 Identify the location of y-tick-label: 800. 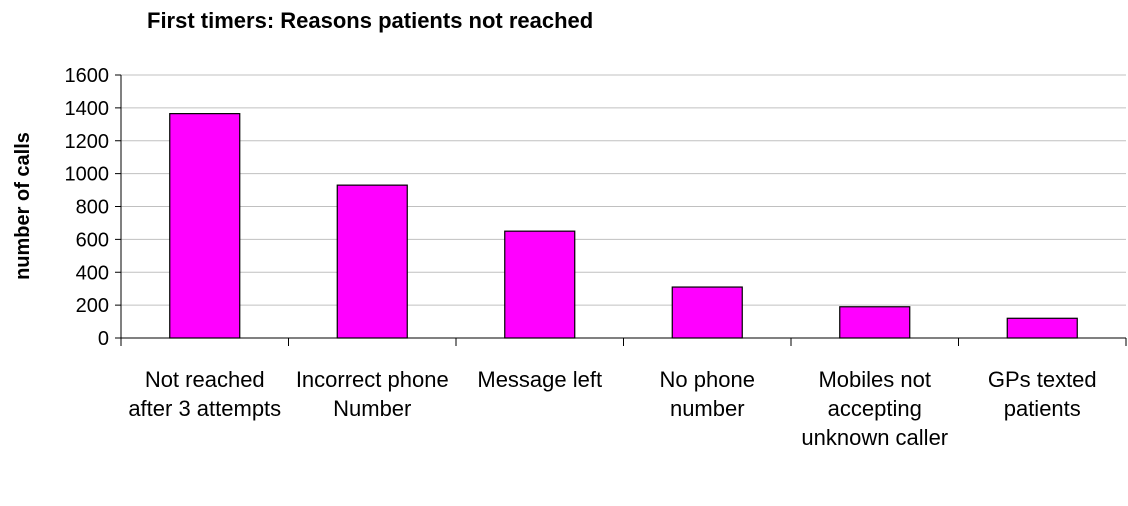
(92, 208).